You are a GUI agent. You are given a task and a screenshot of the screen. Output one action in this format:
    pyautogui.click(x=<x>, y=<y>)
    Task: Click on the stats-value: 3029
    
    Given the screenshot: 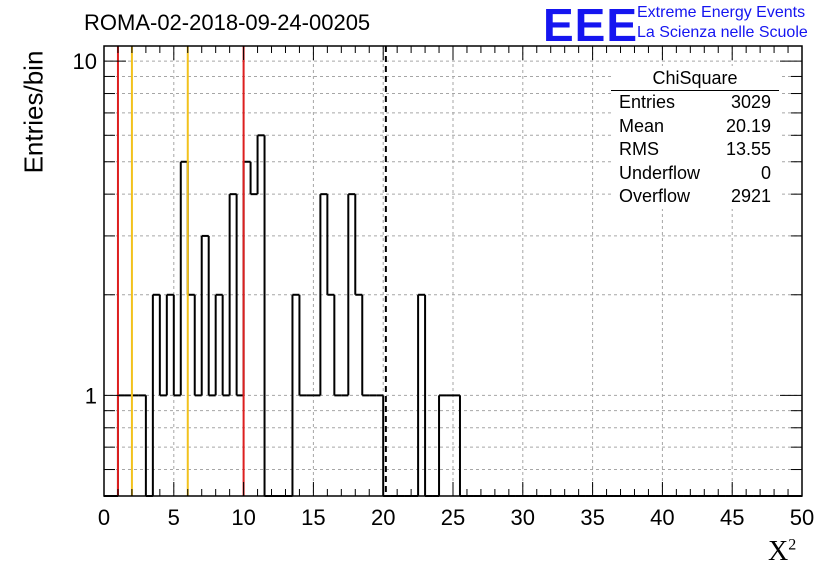 What is the action you would take?
    pyautogui.click(x=750, y=102)
    